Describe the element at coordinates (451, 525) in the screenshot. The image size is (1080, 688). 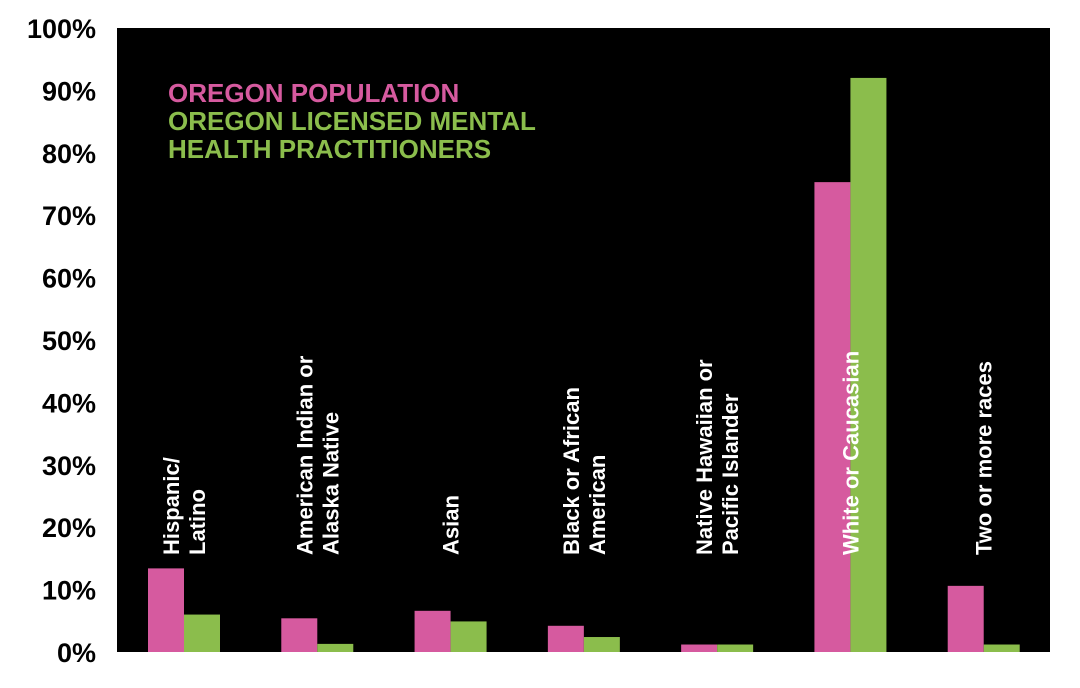
I see `category-label: Asian` at that location.